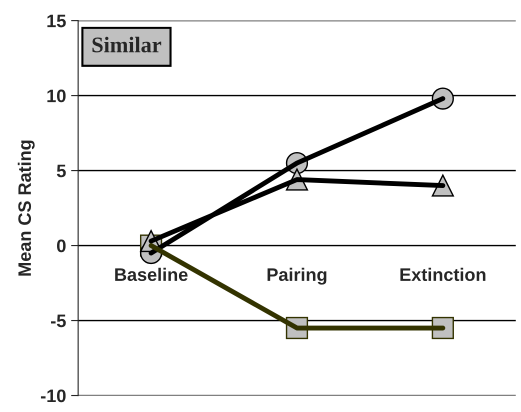  I want to click on x-tick-label: Baseline, so click(151, 275).